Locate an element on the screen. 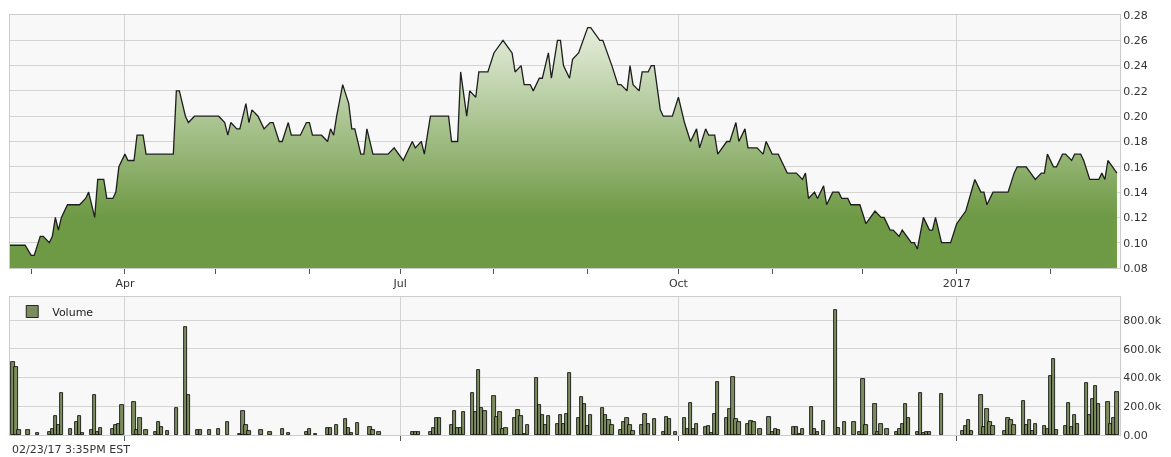 The image size is (1171, 457). y-tick-label: 0.18 is located at coordinates (1135, 142).